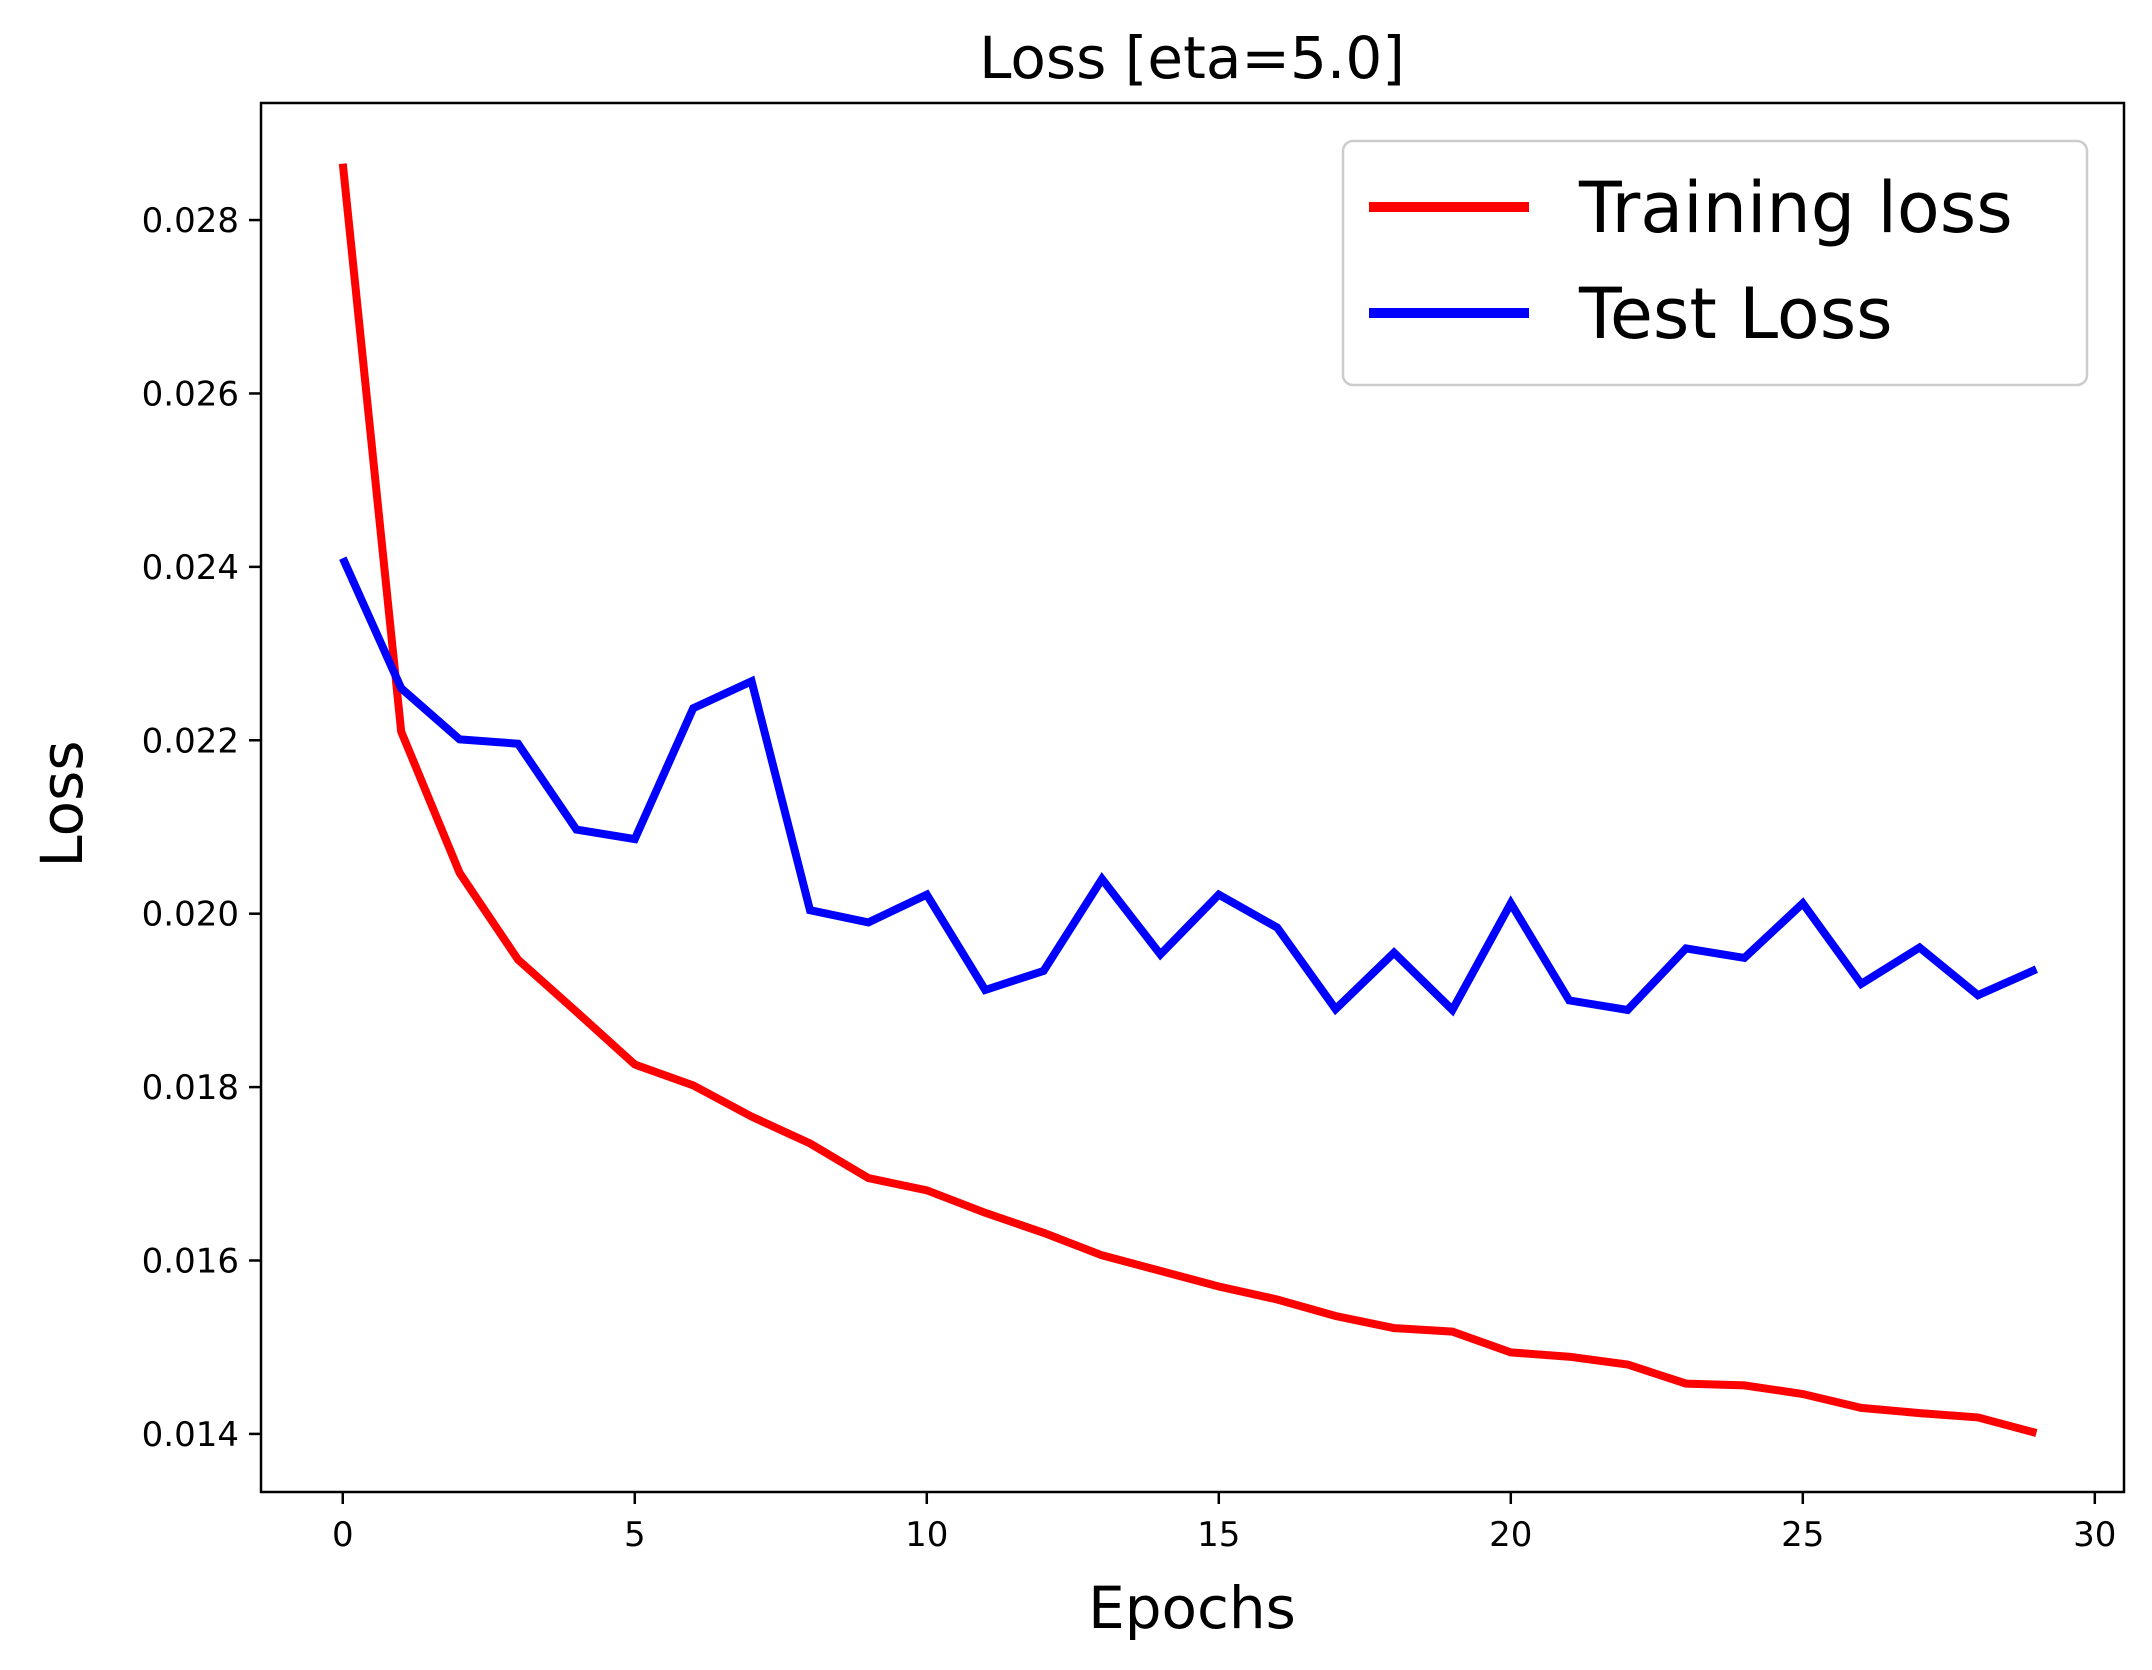  What do you see at coordinates (1802, 1535) in the screenshot?
I see `x-tick-label: 25` at bounding box center [1802, 1535].